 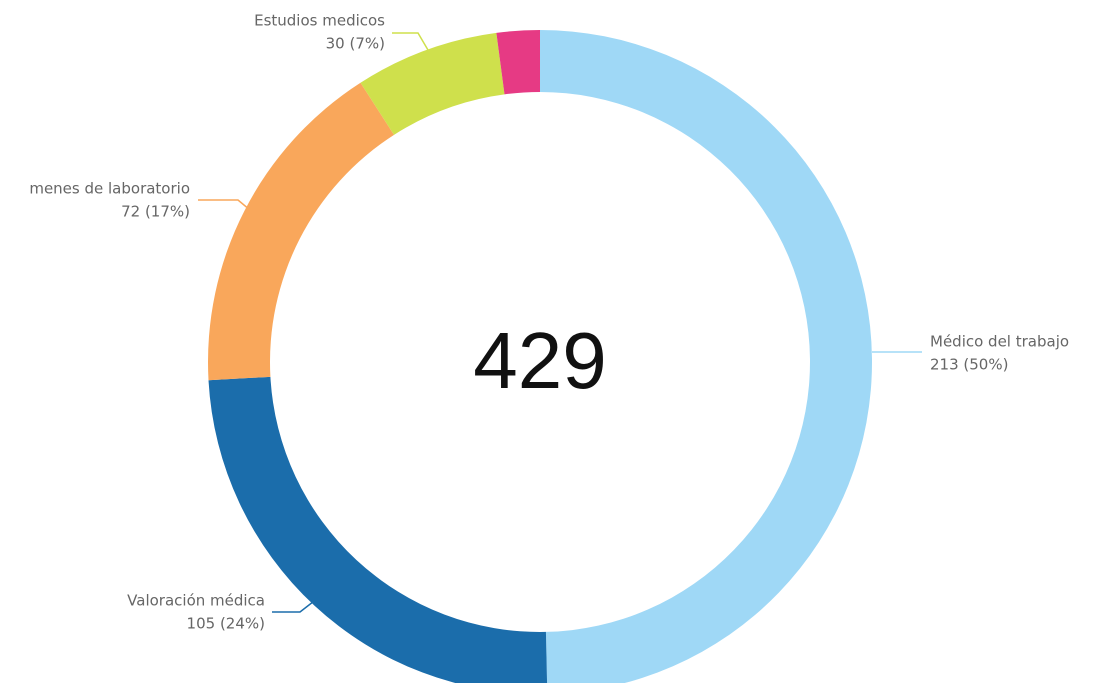 What do you see at coordinates (999, 342) in the screenshot?
I see `segment-name: Médico del trabajo` at bounding box center [999, 342].